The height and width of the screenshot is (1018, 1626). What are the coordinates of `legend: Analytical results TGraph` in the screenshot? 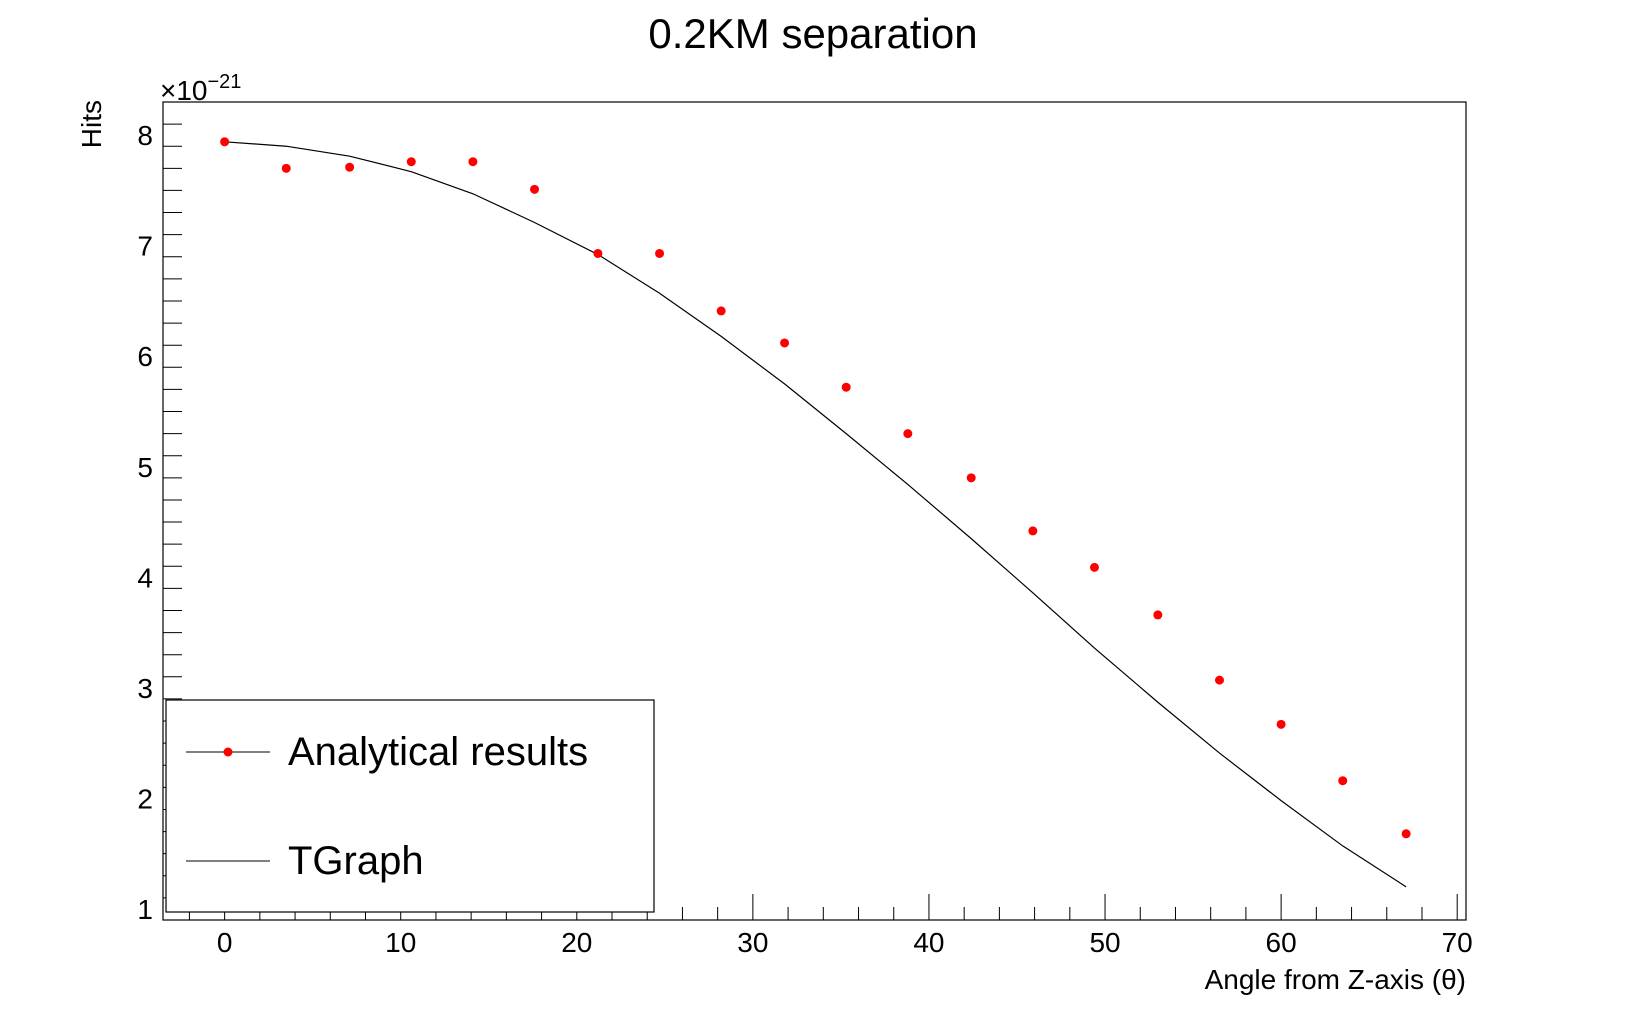 It's located at (410, 806).